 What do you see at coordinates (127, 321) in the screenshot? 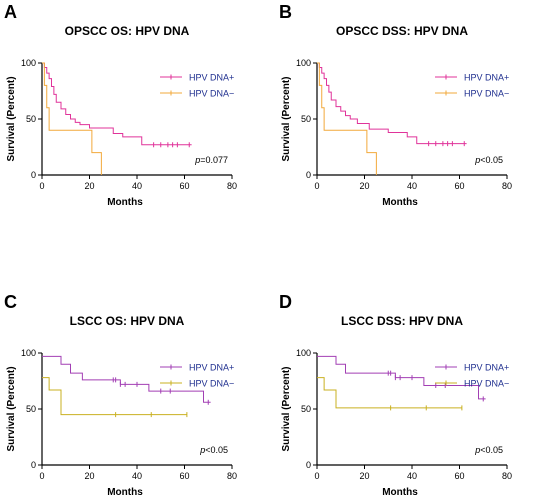
I see `chart-title: LSCC OS: HPV DNA` at bounding box center [127, 321].